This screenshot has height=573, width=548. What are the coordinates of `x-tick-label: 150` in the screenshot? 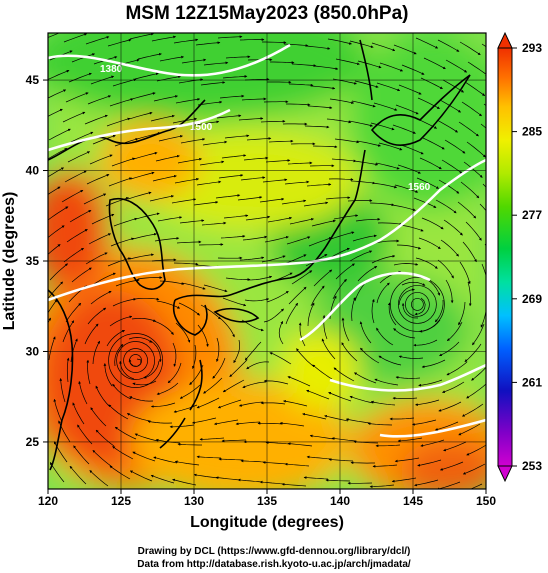 It's located at (486, 501).